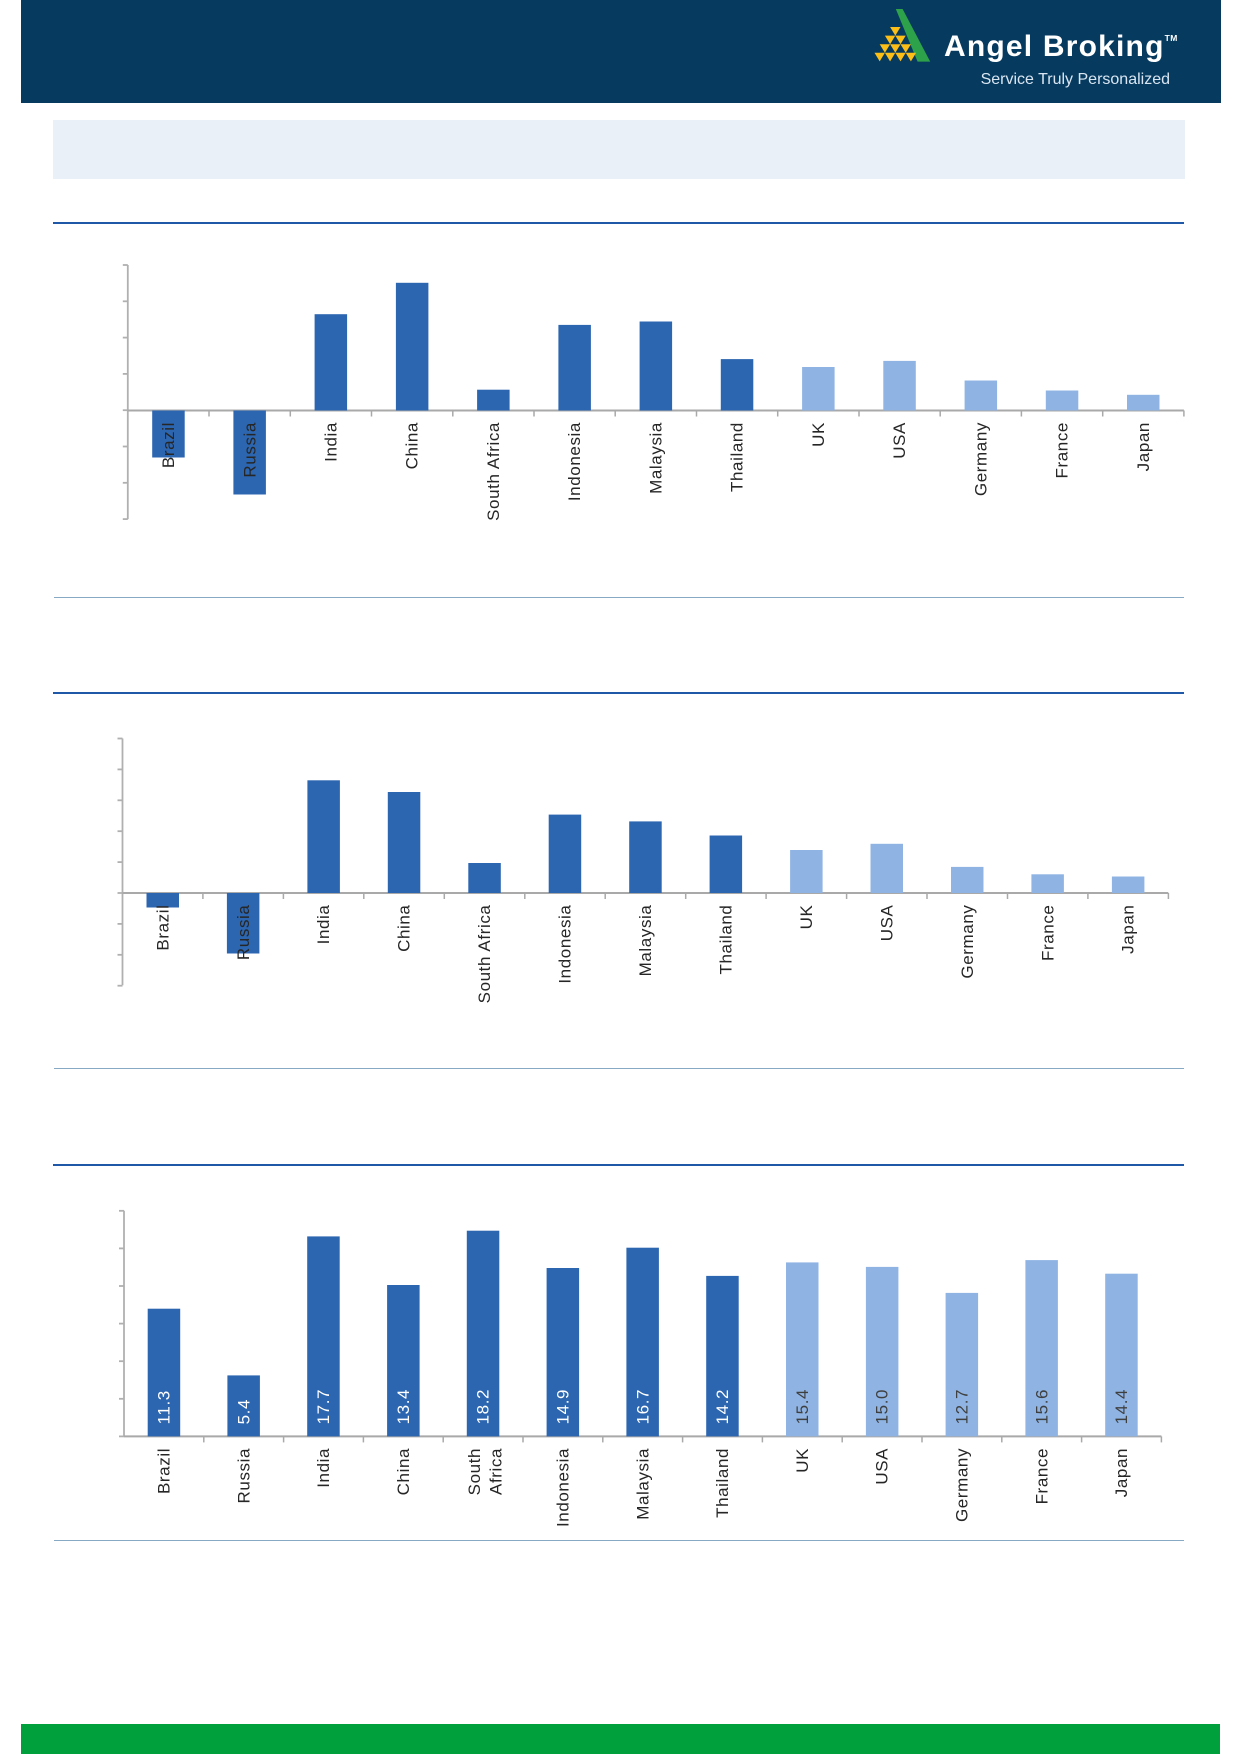 The width and height of the screenshot is (1240, 1754). Describe the element at coordinates (474, 1471) in the screenshot. I see `svg-text: South` at that location.